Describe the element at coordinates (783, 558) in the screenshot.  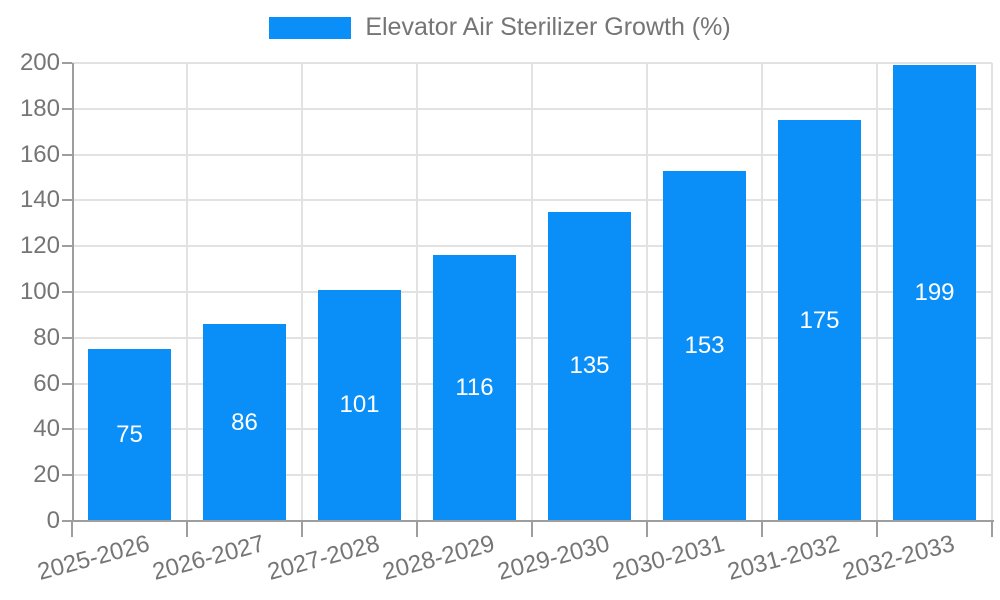
I see `x-tick-label: 2031-2032` at that location.